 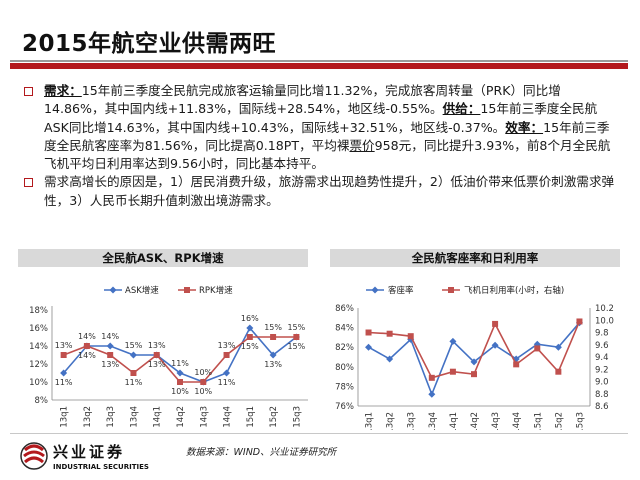 What do you see at coordinates (142, 290) in the screenshot?
I see `legend-label: ASK增速` at bounding box center [142, 290].